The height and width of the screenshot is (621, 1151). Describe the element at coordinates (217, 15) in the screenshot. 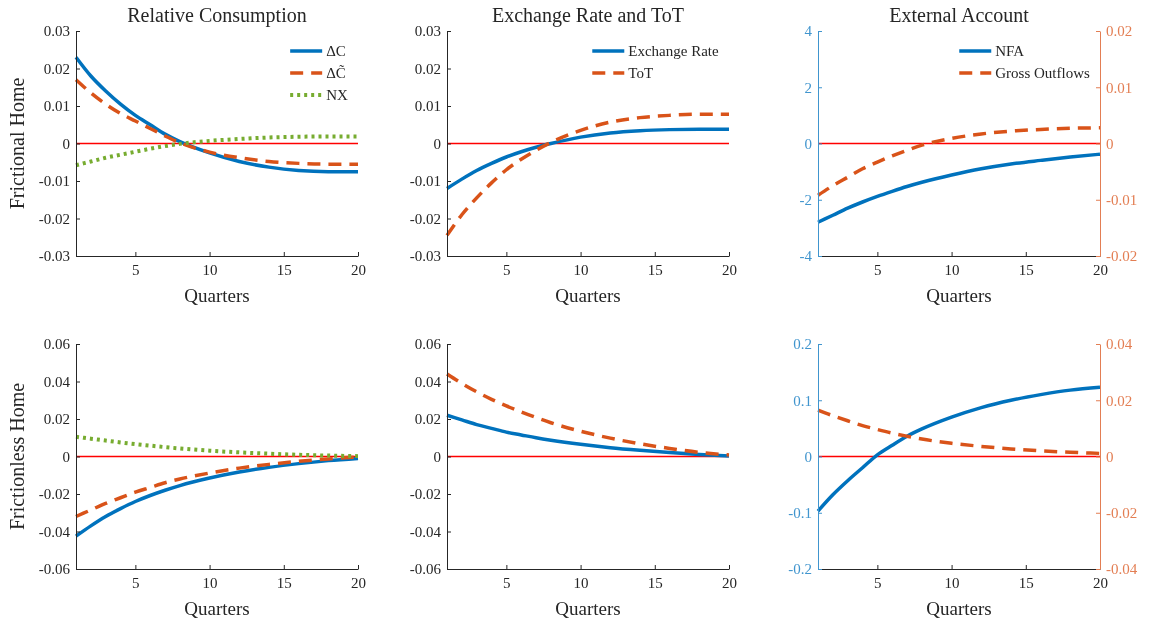

I see `chart-title: Relative Consumption` at that location.